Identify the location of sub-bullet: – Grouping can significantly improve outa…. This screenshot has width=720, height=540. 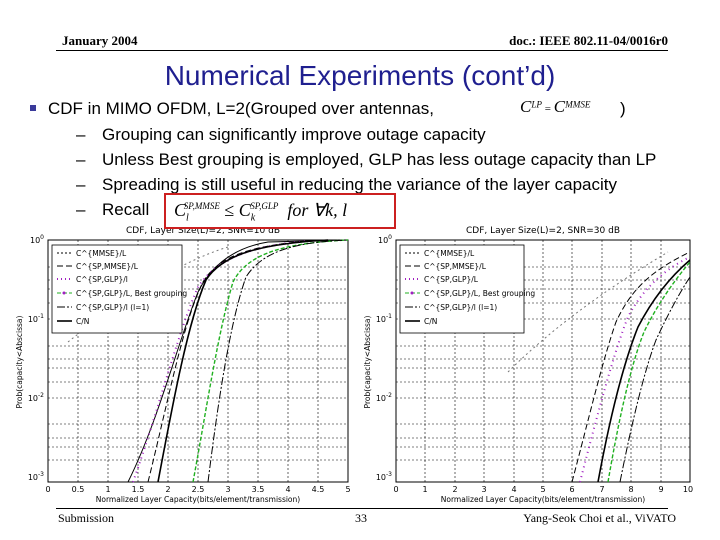
(281, 134).